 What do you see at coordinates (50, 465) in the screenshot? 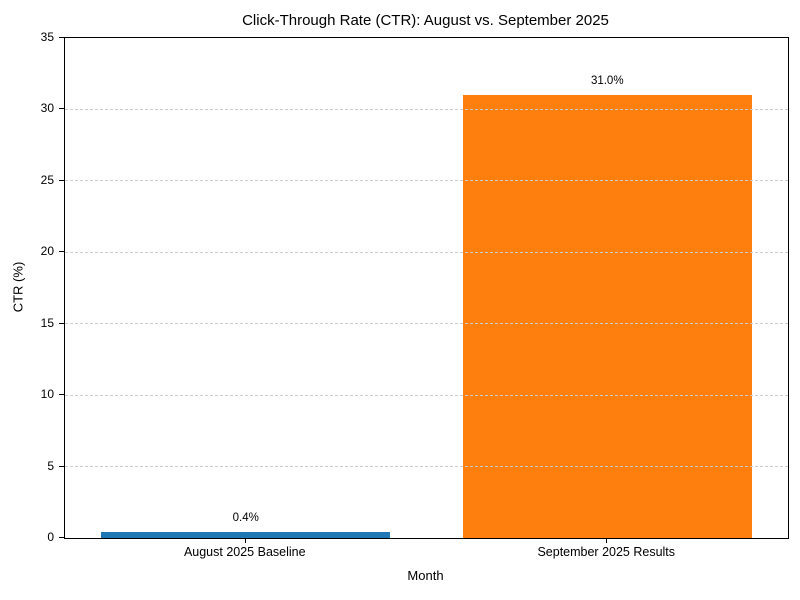
I see `y-tick-label: 5` at bounding box center [50, 465].